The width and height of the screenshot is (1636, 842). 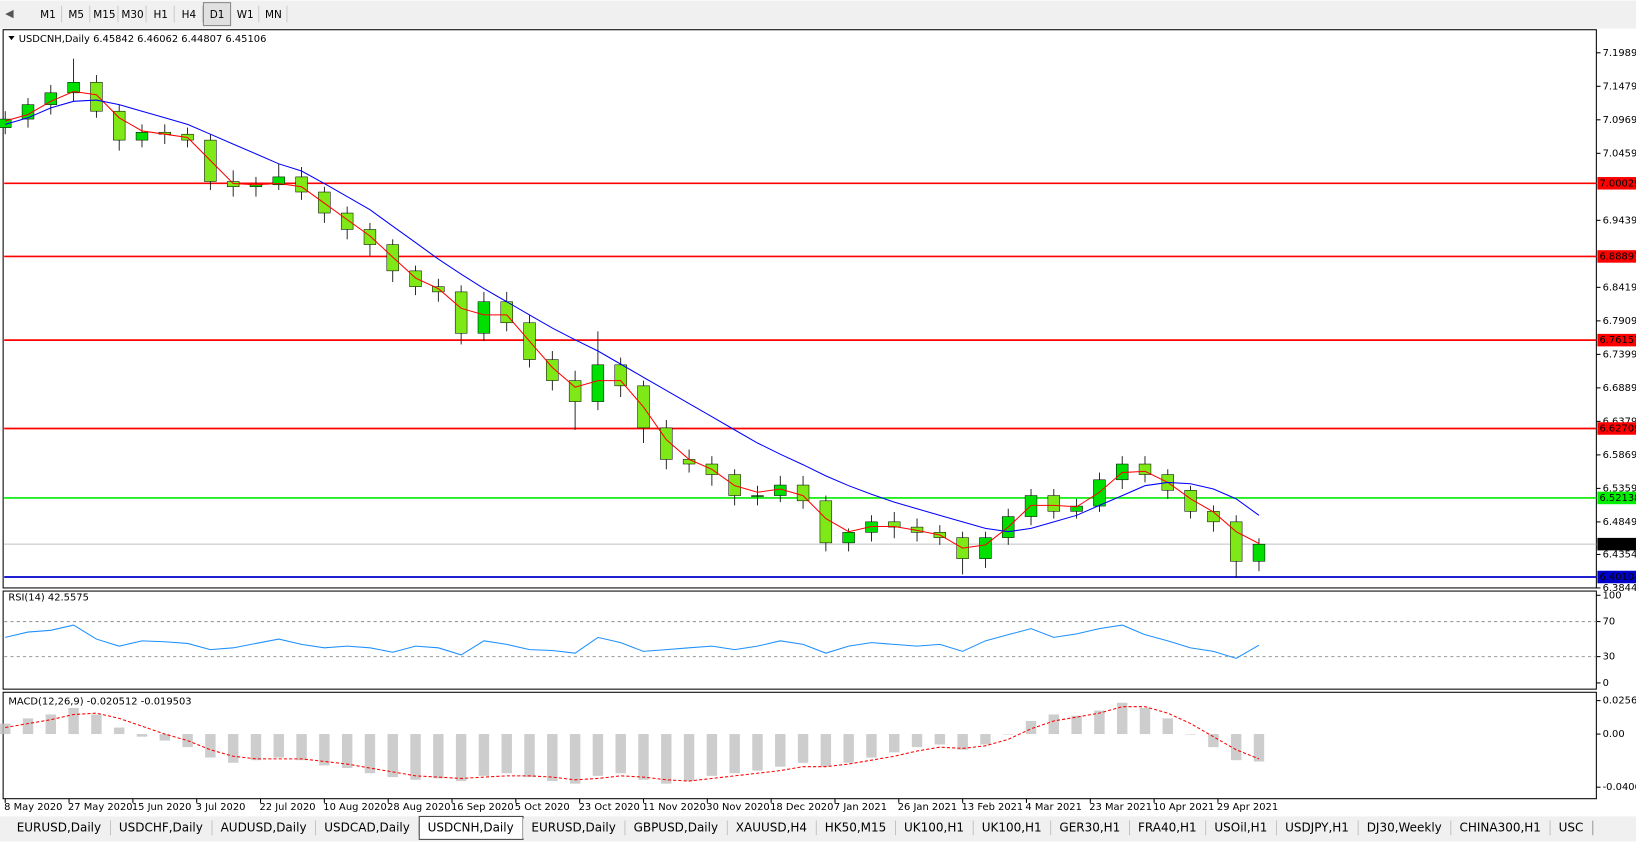 I want to click on level-price-label: 6.88897, so click(x=1617, y=256).